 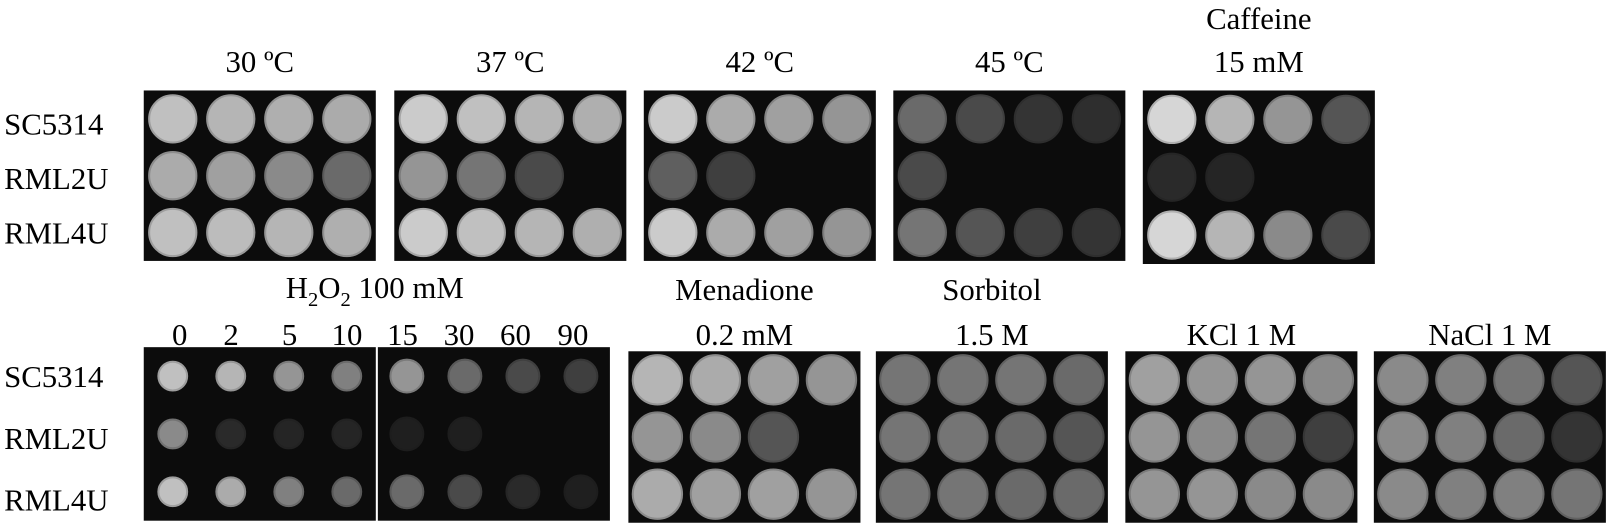 I want to click on panel-title: Sorbitol, so click(x=991, y=290).